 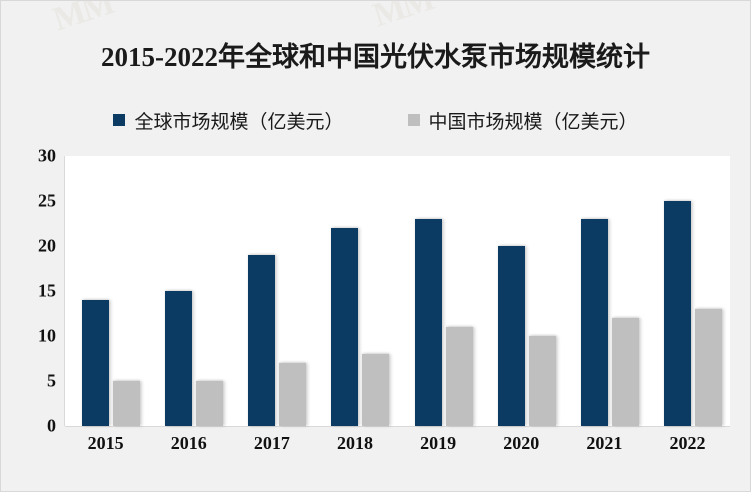 I want to click on y-axis-labels: 0 5 10 15 20 25 30, so click(x=28, y=291).